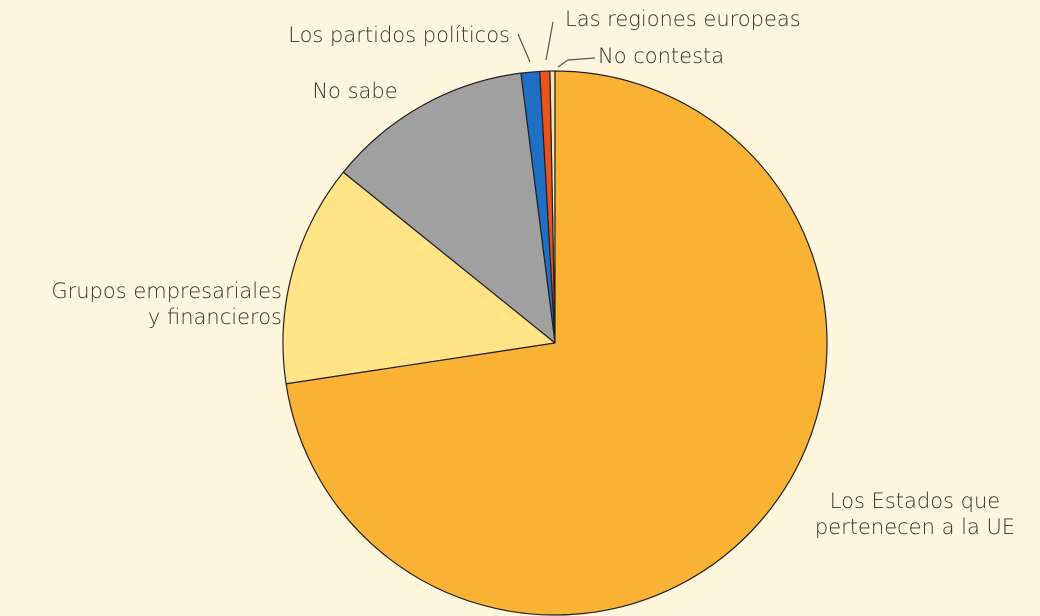 This screenshot has width=1040, height=616. What do you see at coordinates (683, 19) in the screenshot?
I see `slice-label: Las regiones europeas` at bounding box center [683, 19].